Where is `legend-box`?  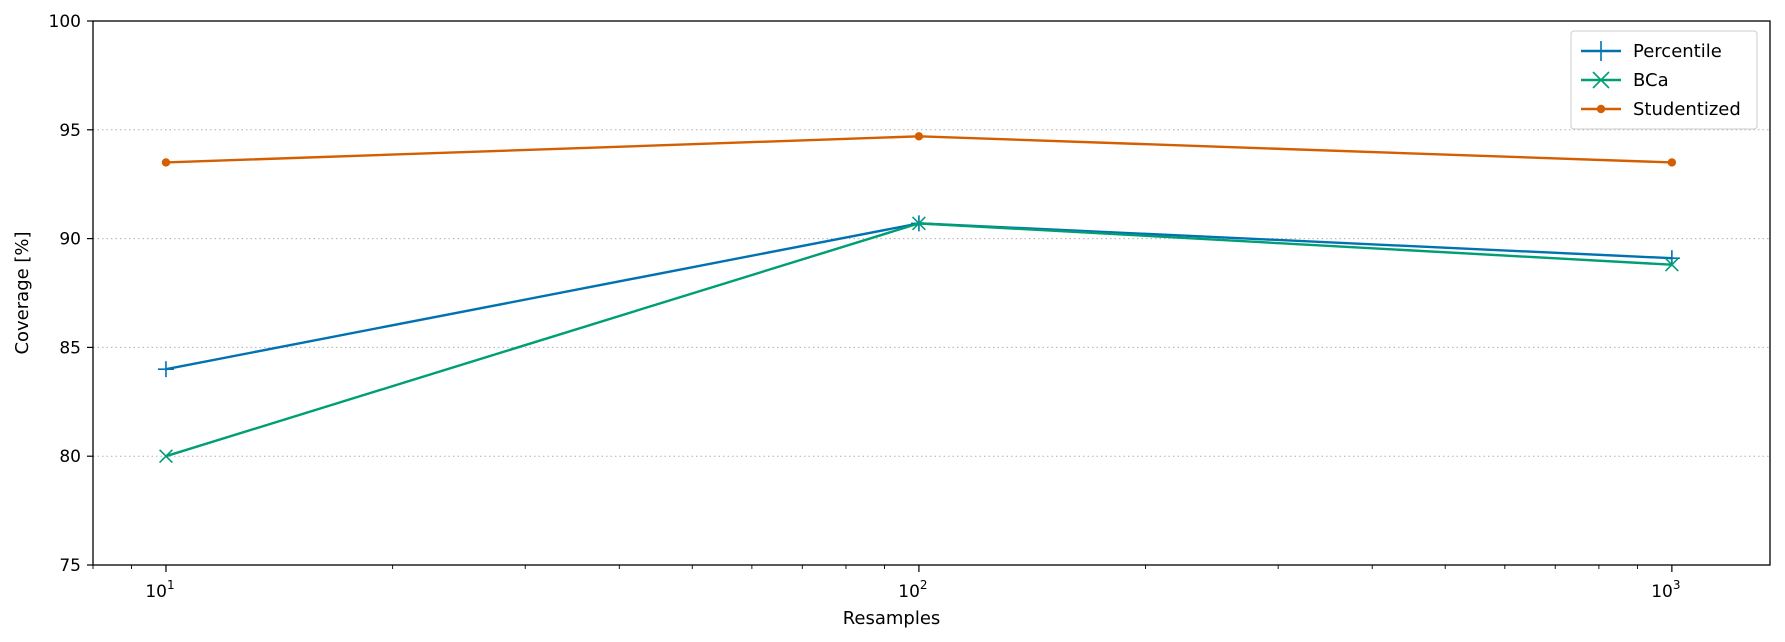 legend-box is located at coordinates (1664, 80).